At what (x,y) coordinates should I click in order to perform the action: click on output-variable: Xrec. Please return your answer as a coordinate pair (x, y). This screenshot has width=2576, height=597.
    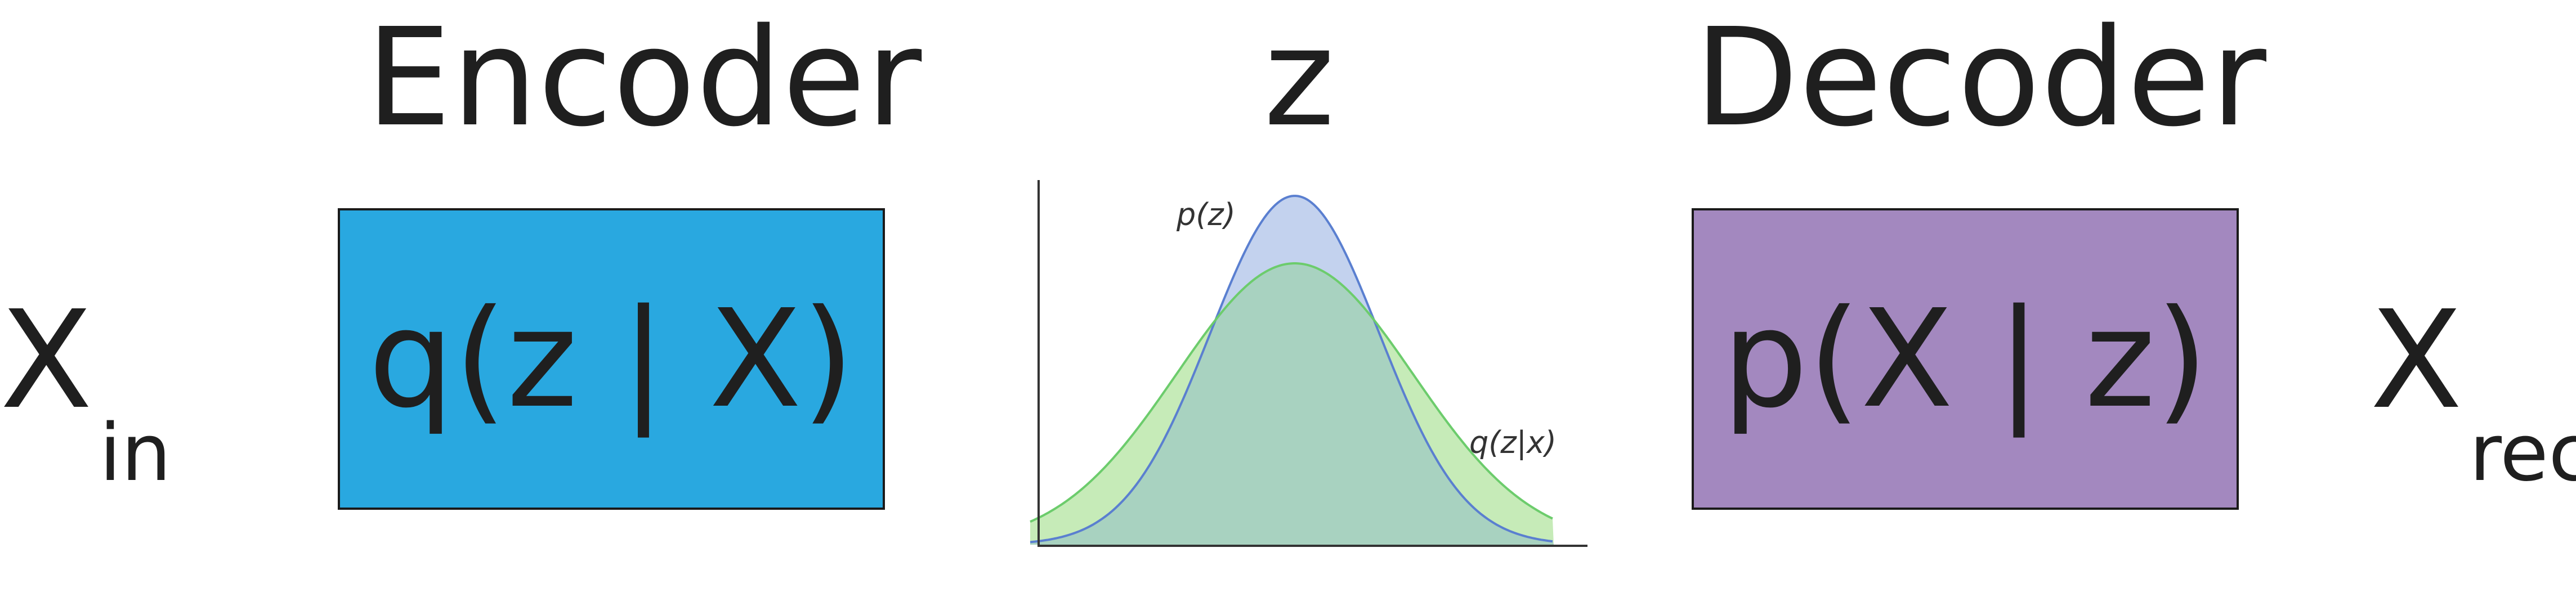
    Looking at the image, I should click on (2473, 393).